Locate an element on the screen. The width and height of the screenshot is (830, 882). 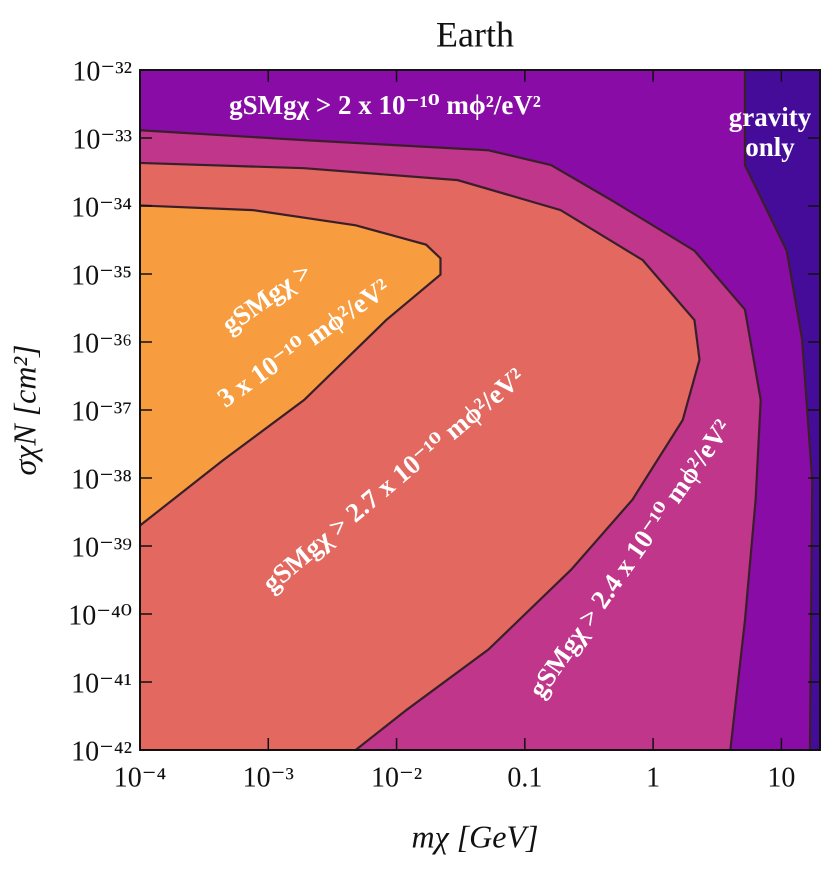
y-tick-label: 10⁻⁴¹ is located at coordinates (101, 683).